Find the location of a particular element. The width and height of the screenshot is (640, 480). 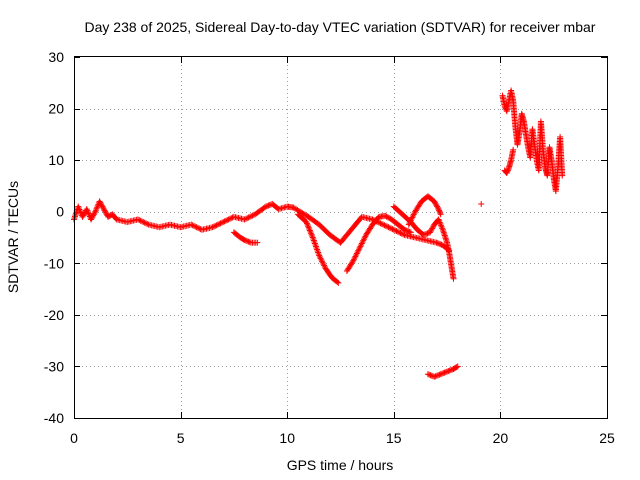

y-tick-label: -20 is located at coordinates (54, 315).